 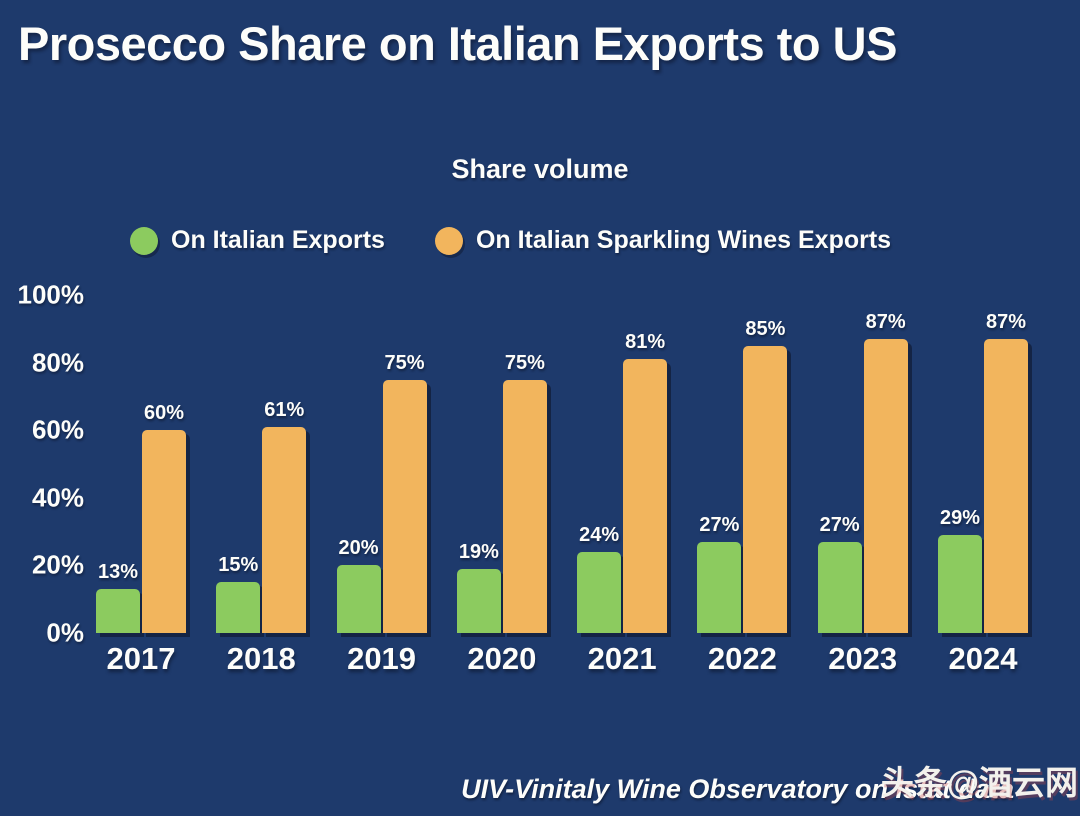 What do you see at coordinates (57, 362) in the screenshot?
I see `y-axis-tick: 80%` at bounding box center [57, 362].